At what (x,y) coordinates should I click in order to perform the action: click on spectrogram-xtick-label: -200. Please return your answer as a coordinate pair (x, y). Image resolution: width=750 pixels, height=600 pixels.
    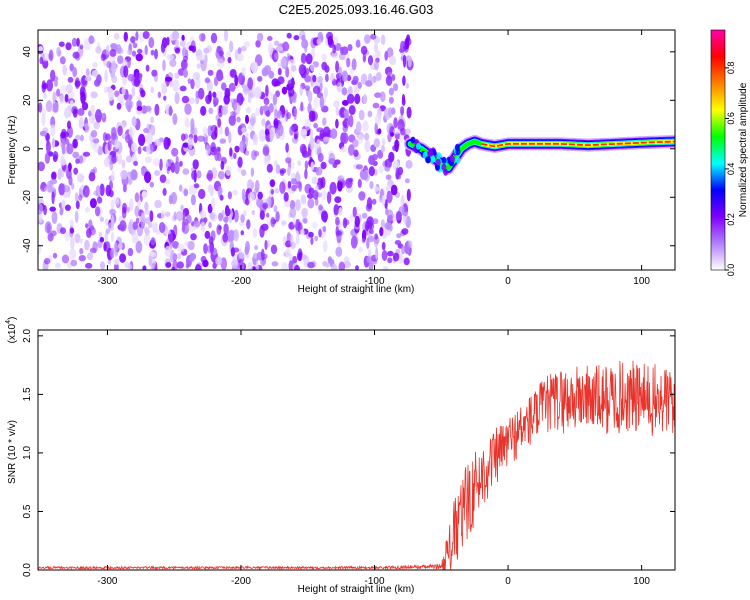
    Looking at the image, I should click on (241, 281).